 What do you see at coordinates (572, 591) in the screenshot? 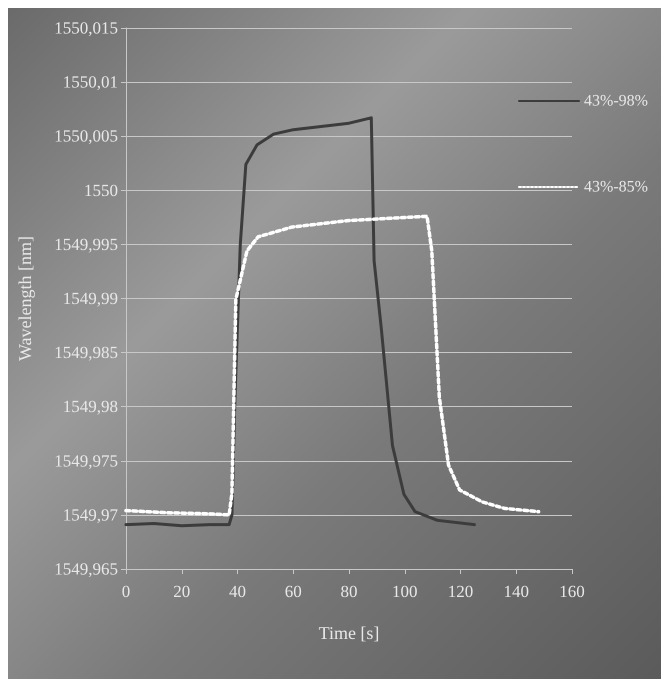
I see `x-tick-label: 160` at bounding box center [572, 591].